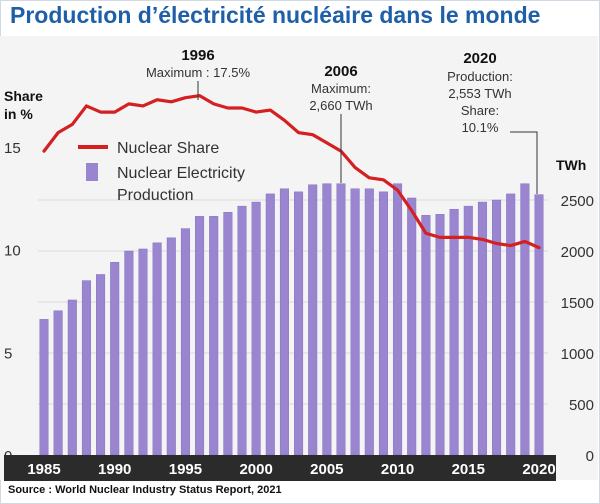 The image size is (600, 504). What do you see at coordinates (511, 324) in the screenshot?
I see `bar-2018` at bounding box center [511, 324].